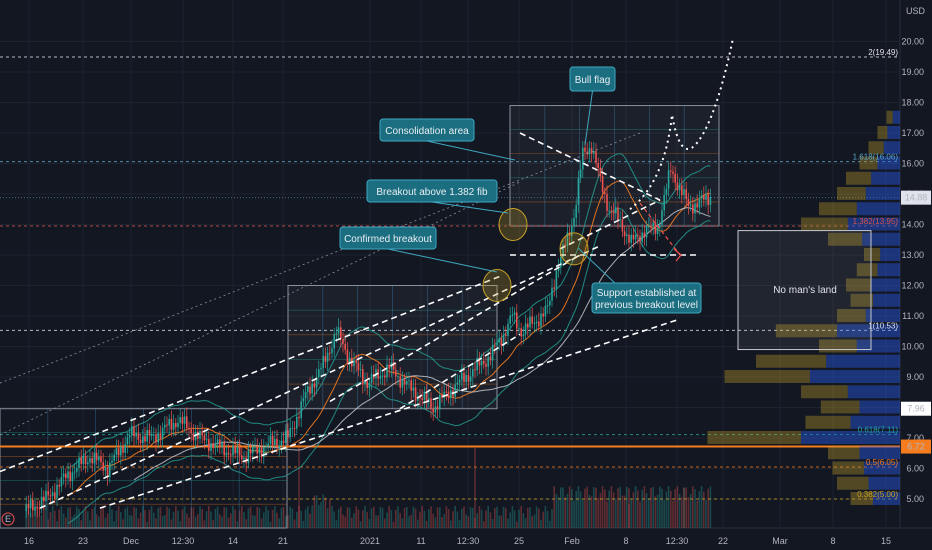 The height and width of the screenshot is (550, 932). Describe the element at coordinates (916, 408) in the screenshot. I see `price-tag-box` at that location.